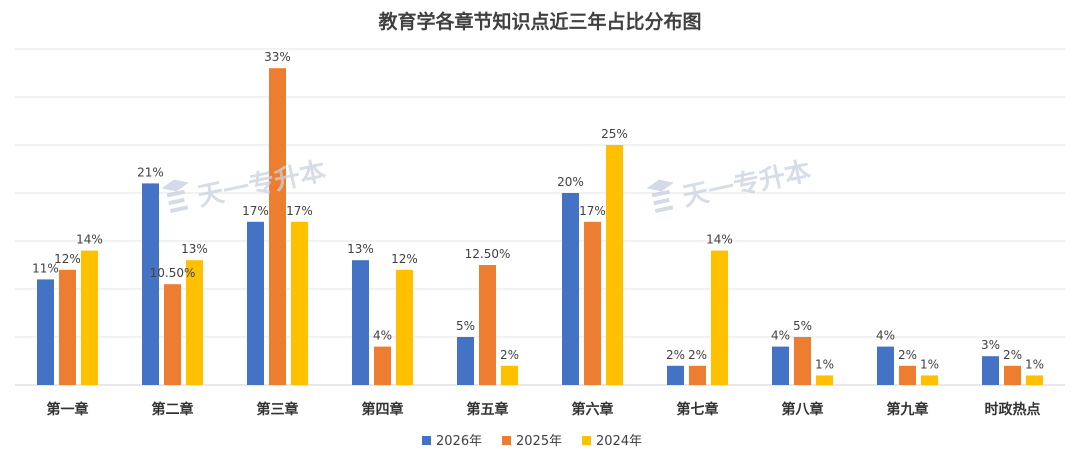 The image size is (1080, 465). Describe the element at coordinates (593, 409) in the screenshot. I see `category-label: 第六章` at that location.